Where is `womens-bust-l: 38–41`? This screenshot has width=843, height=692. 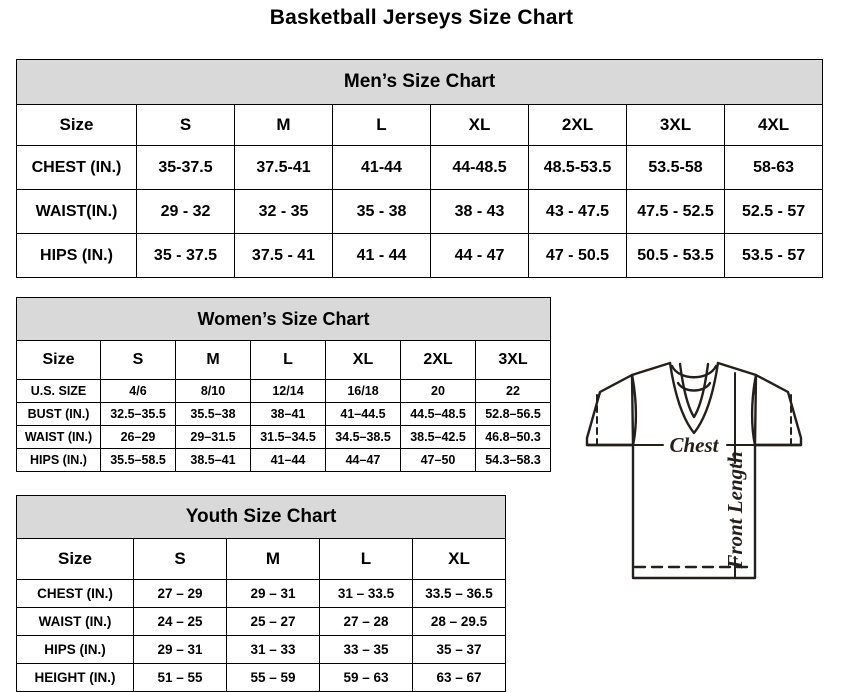 womens-bust-l: 38–41 is located at coordinates (288, 414).